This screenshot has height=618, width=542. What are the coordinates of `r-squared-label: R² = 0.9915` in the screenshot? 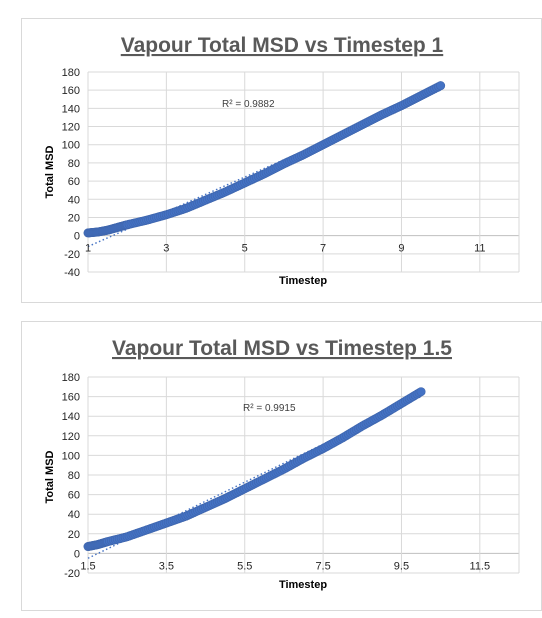 It's located at (269, 408).